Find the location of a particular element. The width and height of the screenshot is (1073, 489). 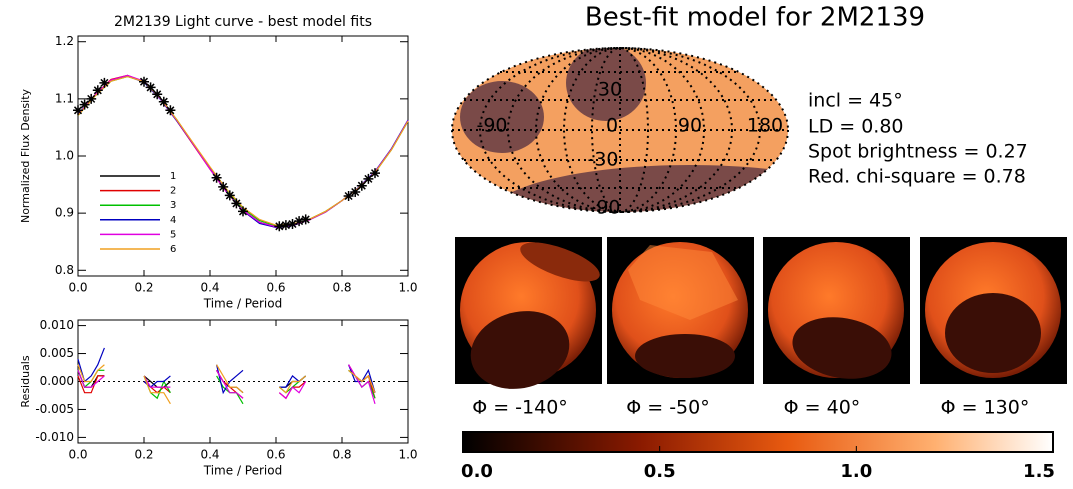

y-tick-label: 1.1 is located at coordinates (64, 98).